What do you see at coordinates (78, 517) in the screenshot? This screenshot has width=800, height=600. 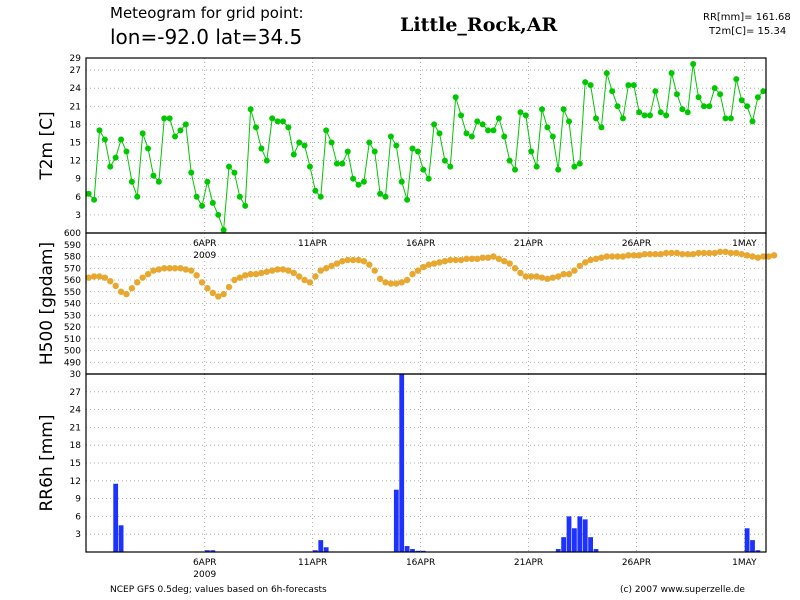 I see `y-tick-label: 6` at bounding box center [78, 517].